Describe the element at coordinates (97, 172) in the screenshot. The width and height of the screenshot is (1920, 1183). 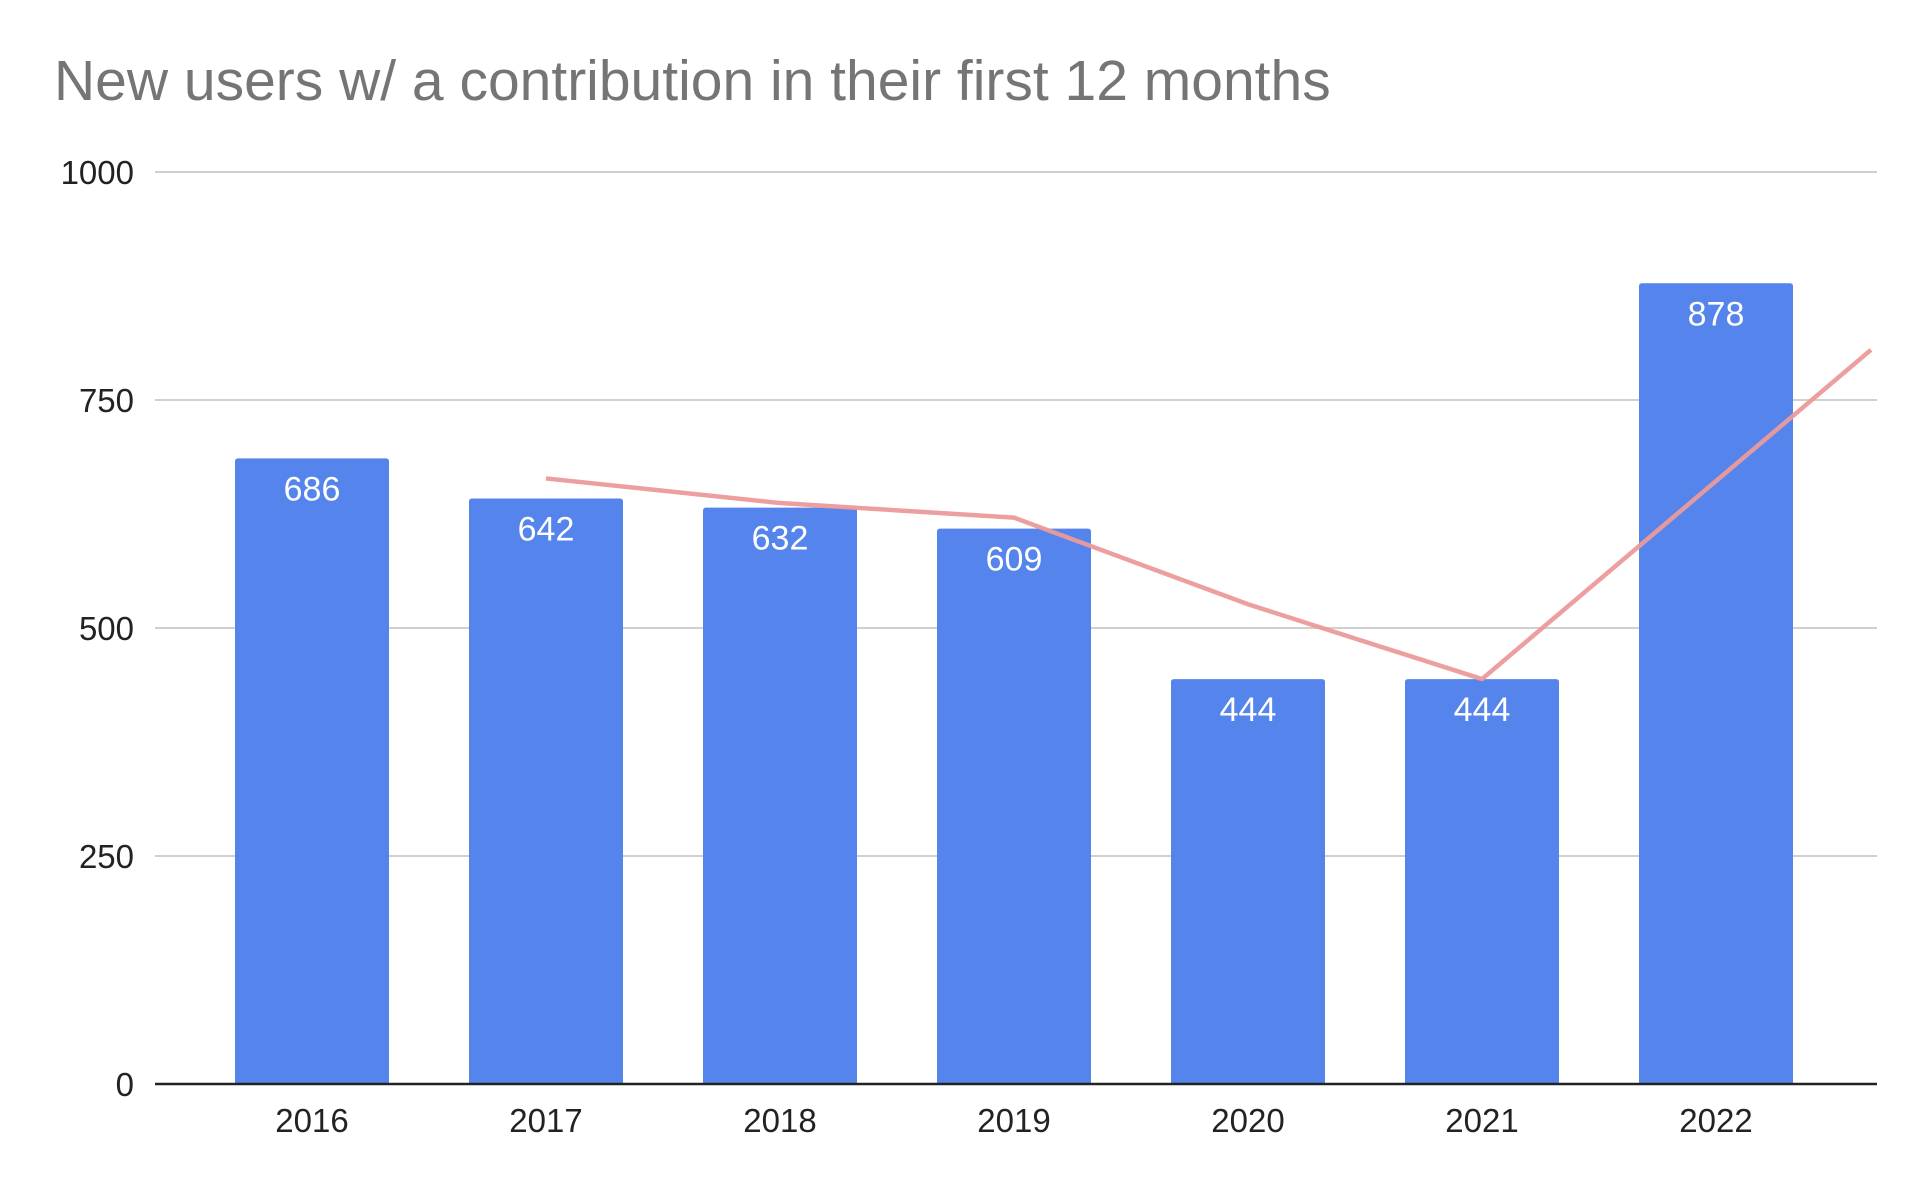
I see `y-tick-label: 1000` at that location.